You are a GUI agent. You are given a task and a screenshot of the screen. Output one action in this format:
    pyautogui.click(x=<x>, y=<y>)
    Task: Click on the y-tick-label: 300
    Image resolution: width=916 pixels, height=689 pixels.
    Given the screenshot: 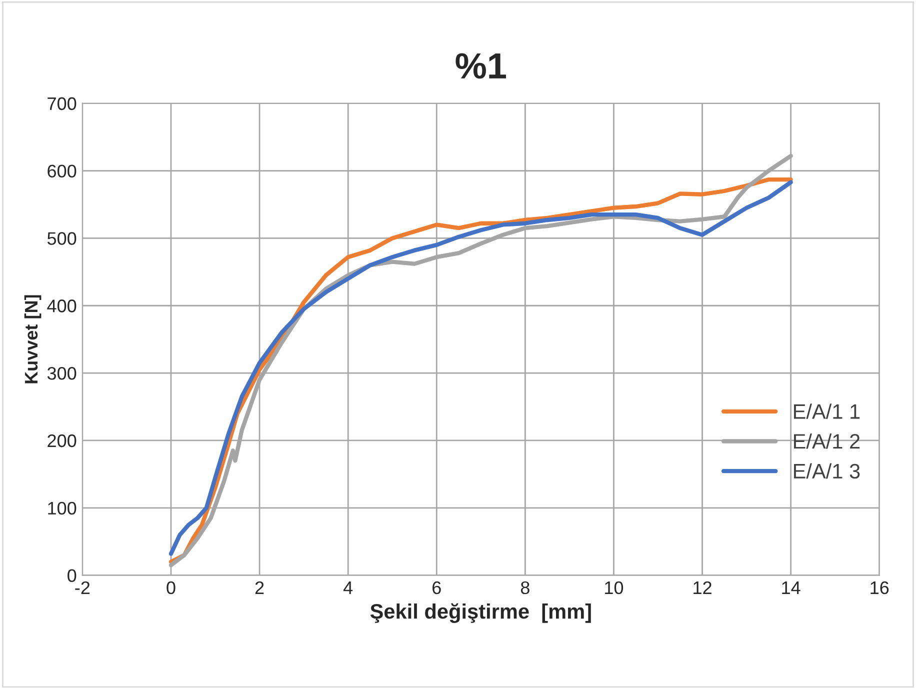 What is the action you would take?
    pyautogui.click(x=61, y=373)
    